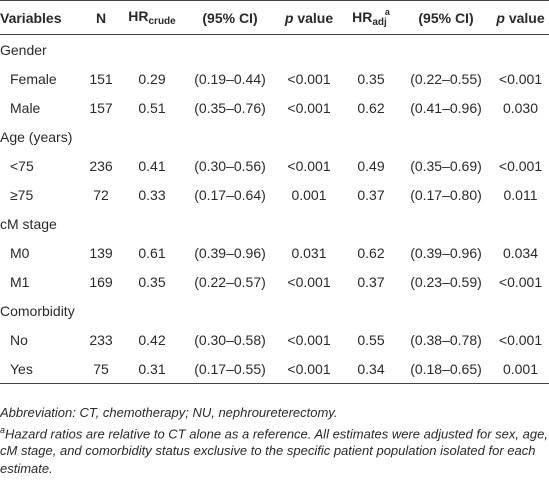 Image resolution: width=549 pixels, height=485 pixels. Describe the element at coordinates (446, 165) in the screenshot. I see `cell: (0.35–0.69)` at that location.